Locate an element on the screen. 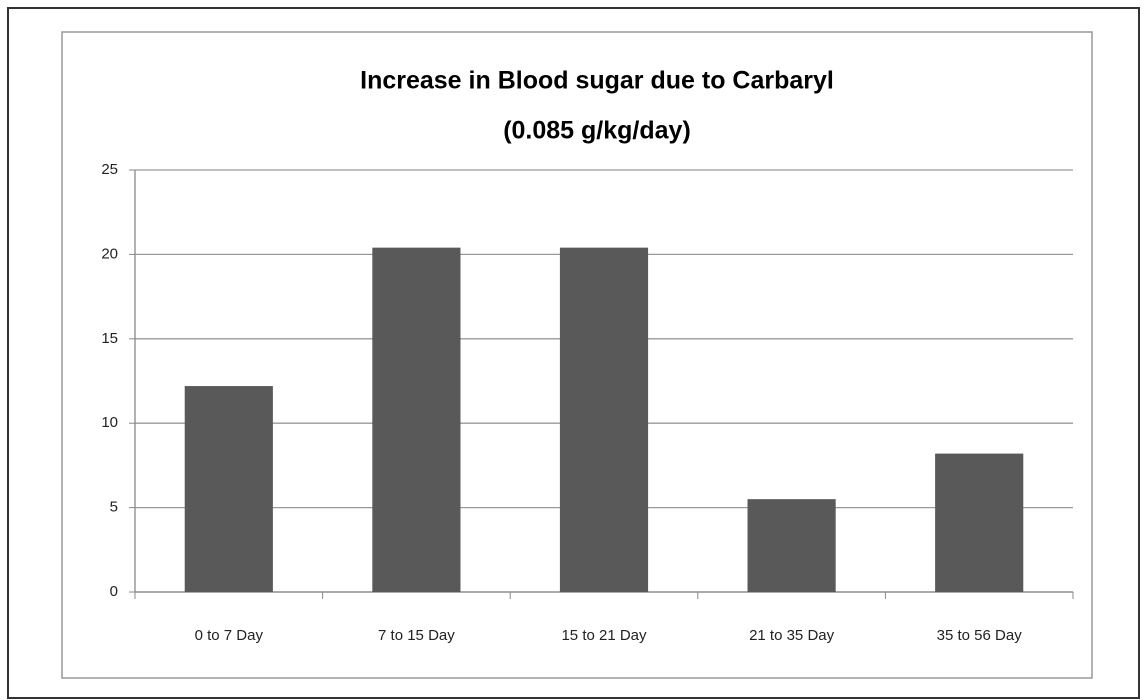 Image resolution: width=1147 pixels, height=700 pixels. y-tick-label: 5 is located at coordinates (114, 507).